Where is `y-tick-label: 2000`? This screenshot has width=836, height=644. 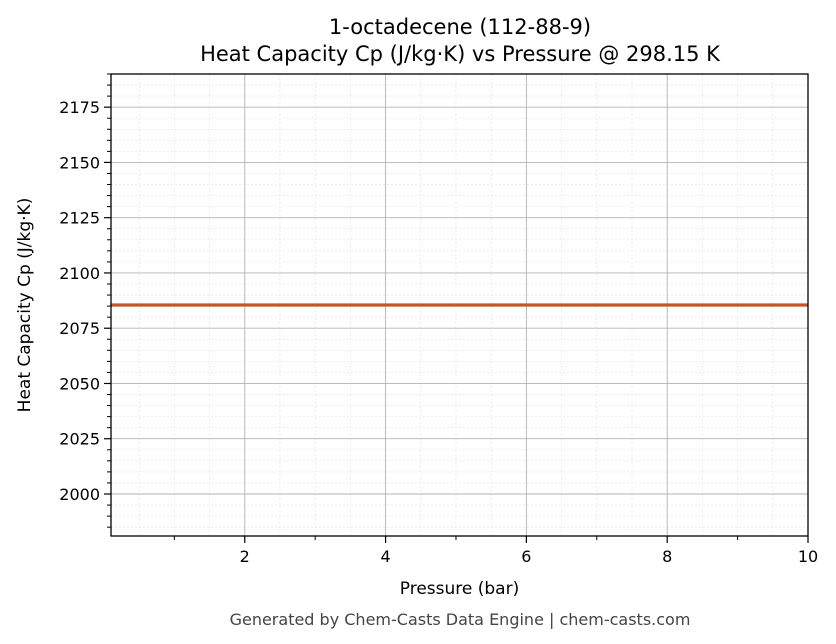
y-tick-label: 2000 is located at coordinates (79, 494).